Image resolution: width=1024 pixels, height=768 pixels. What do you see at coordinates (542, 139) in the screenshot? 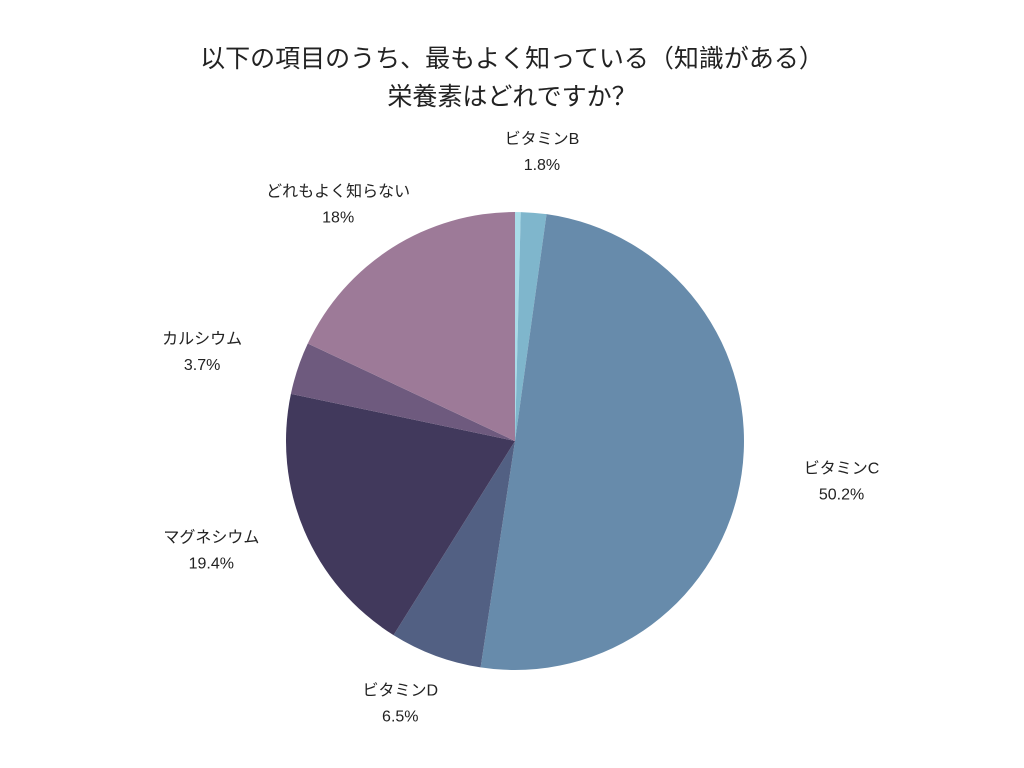
I see `slice-label: ビタミンB` at bounding box center [542, 139].